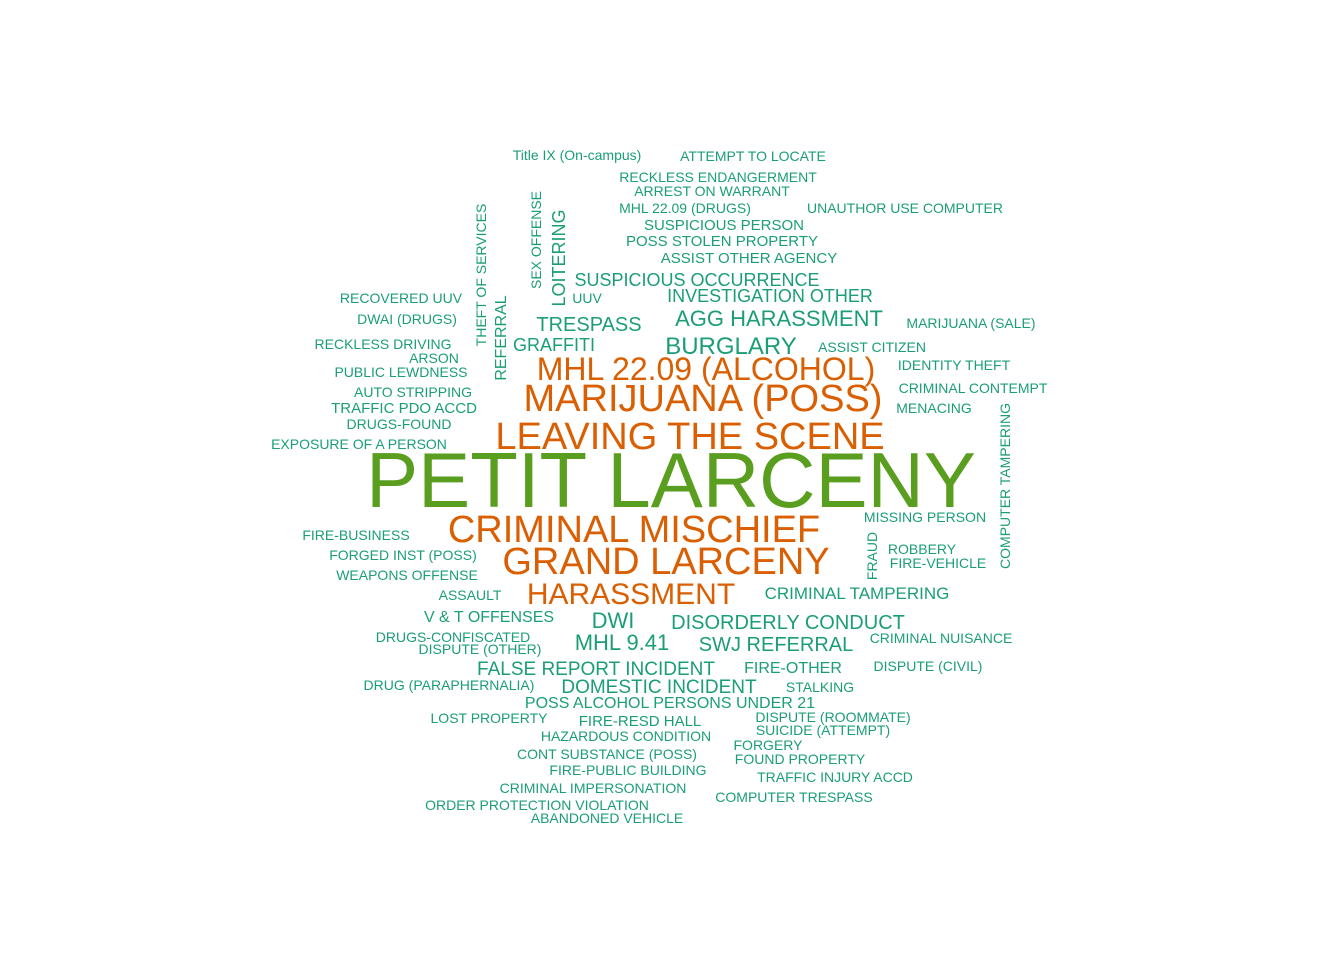  I want to click on word-loitering: LOITERING, so click(559, 257).